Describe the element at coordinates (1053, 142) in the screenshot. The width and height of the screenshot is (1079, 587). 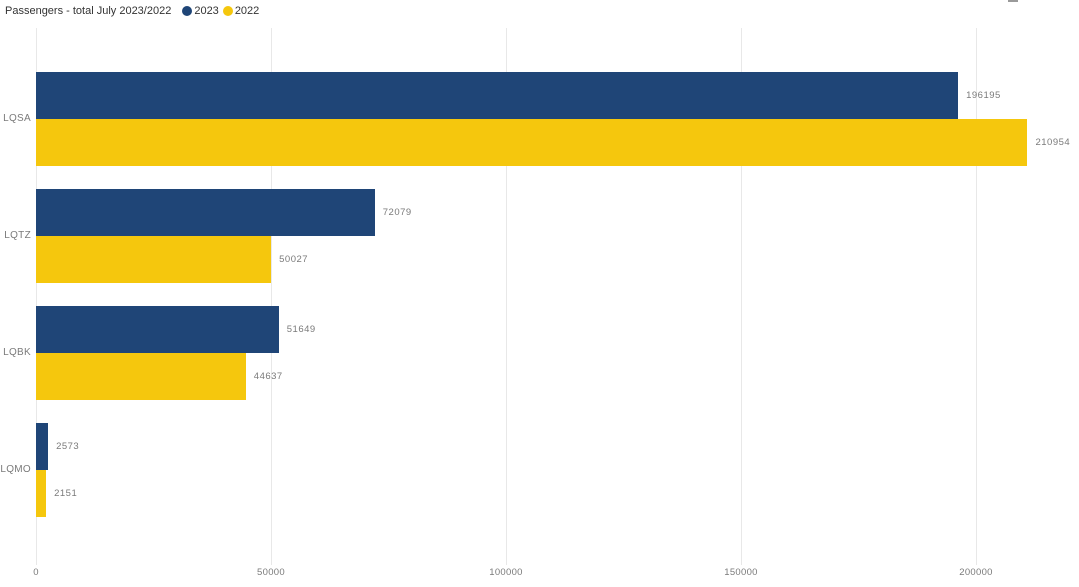
I see `data-label-2022-LQSA: 210954` at that location.